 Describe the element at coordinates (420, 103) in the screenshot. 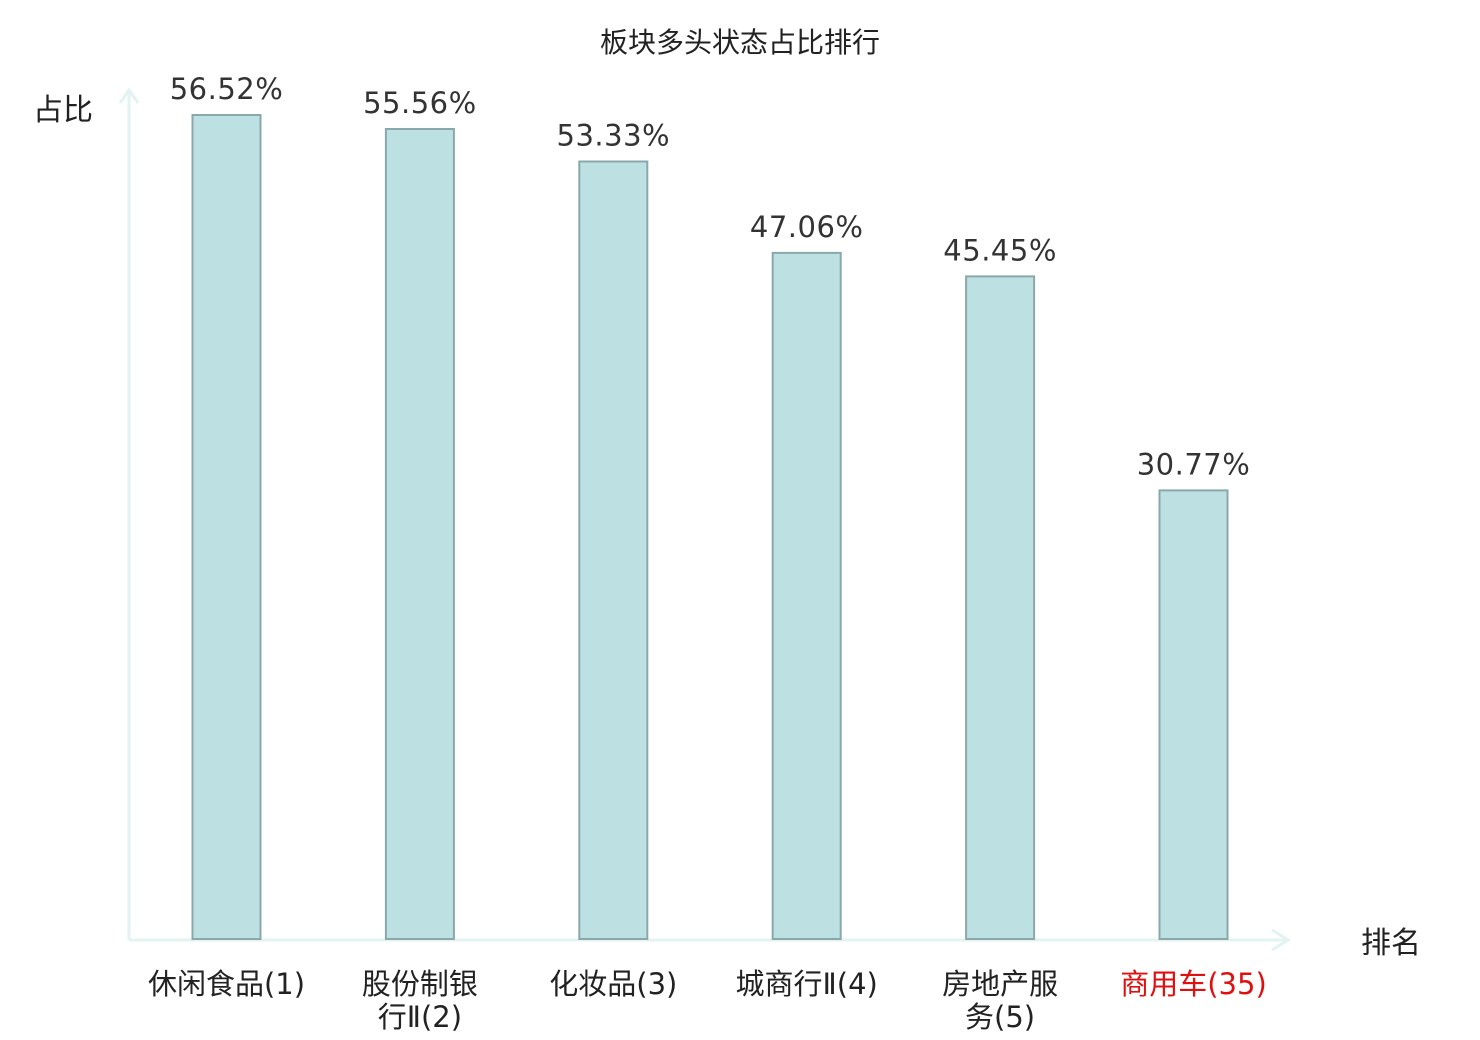

I see `value-label-1: 55.56%` at that location.